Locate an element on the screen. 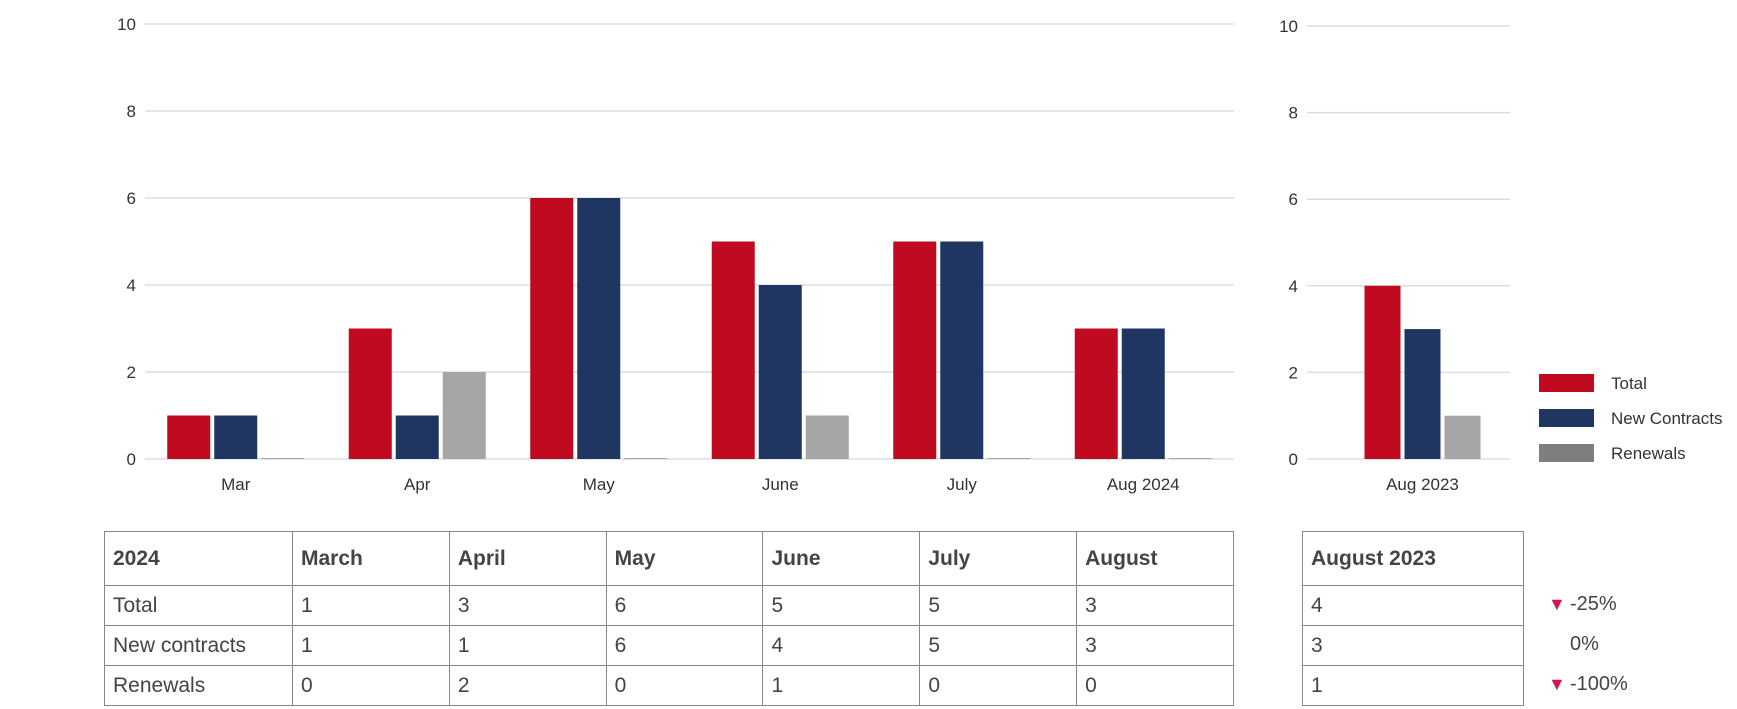 The width and height of the screenshot is (1737, 709). table-header-row: August 2023 is located at coordinates (1413, 558).